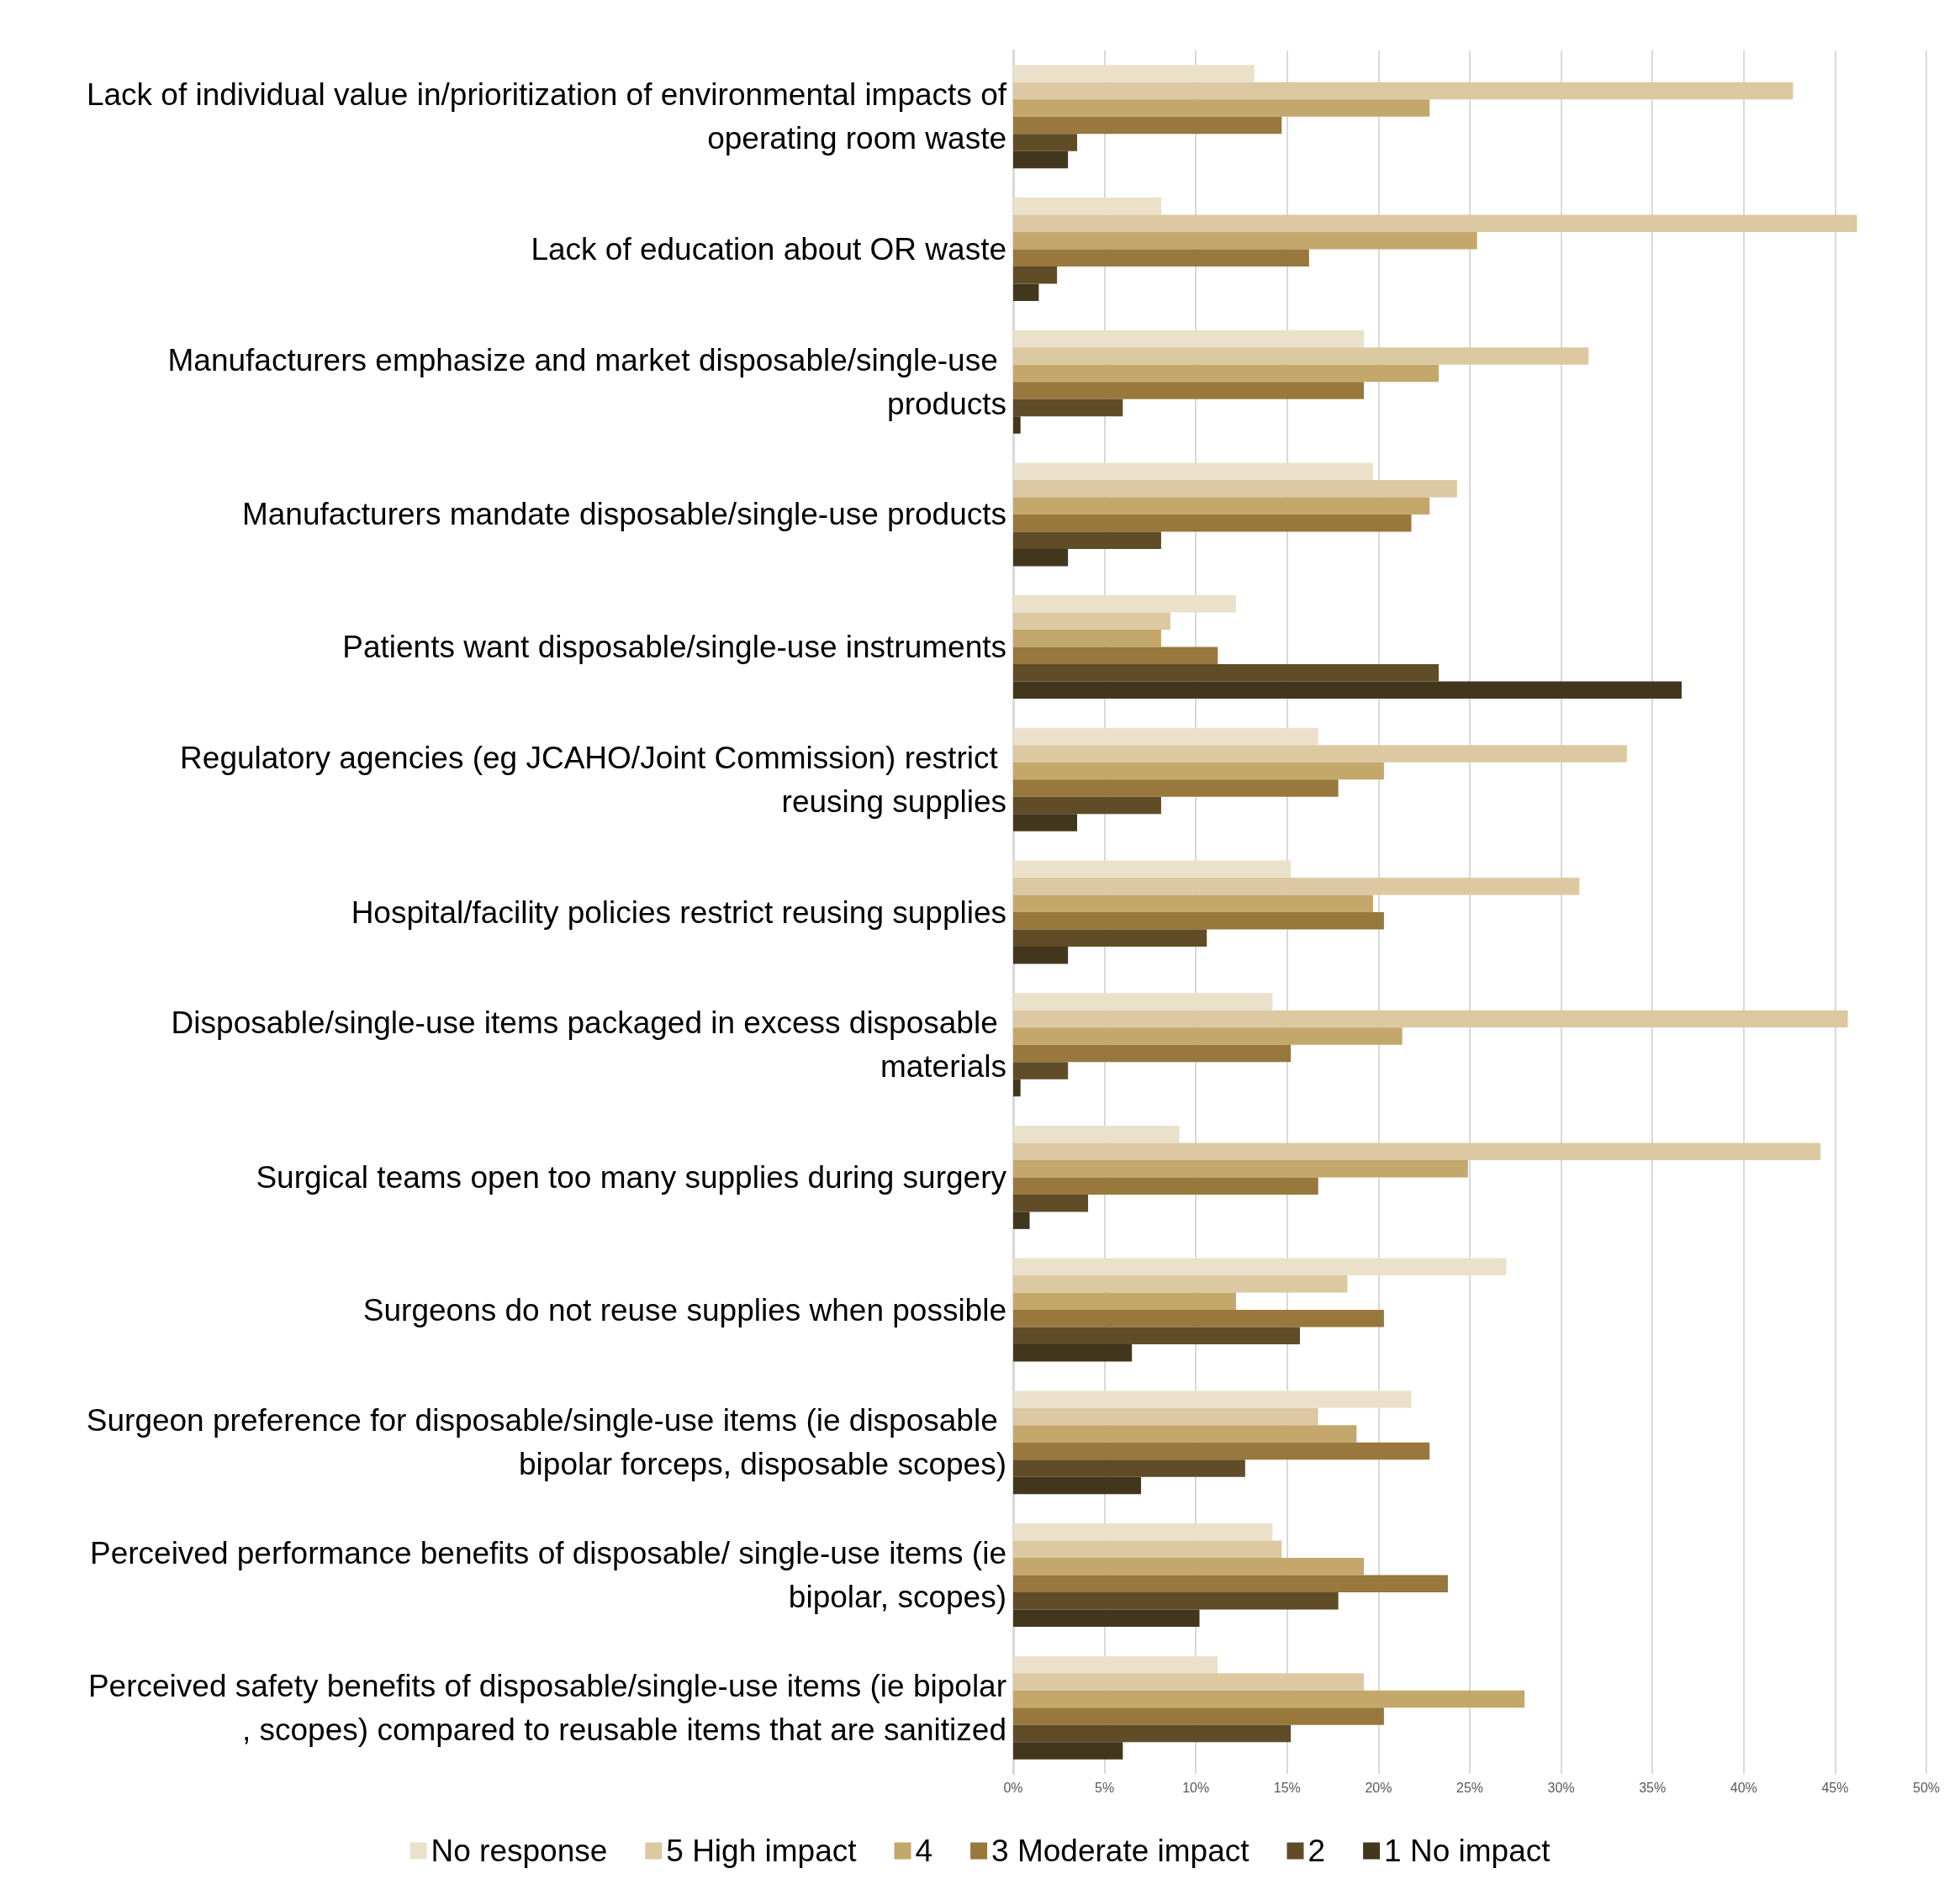 The width and height of the screenshot is (1960, 1879). Describe the element at coordinates (684, 1309) in the screenshot. I see `y-tick-label: Surgeons do not reuse supplies when possible` at that location.